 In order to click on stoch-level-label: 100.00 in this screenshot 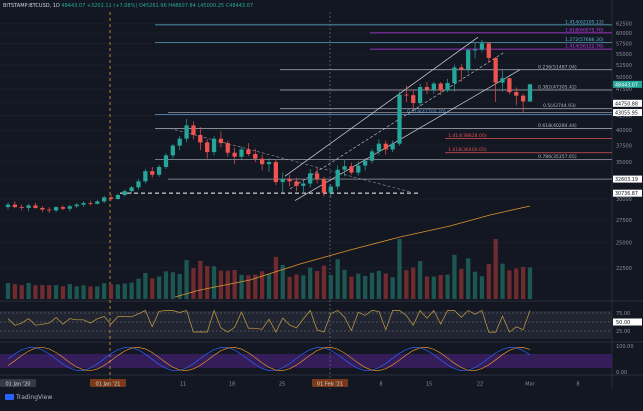, I will do `click(625, 347)`.